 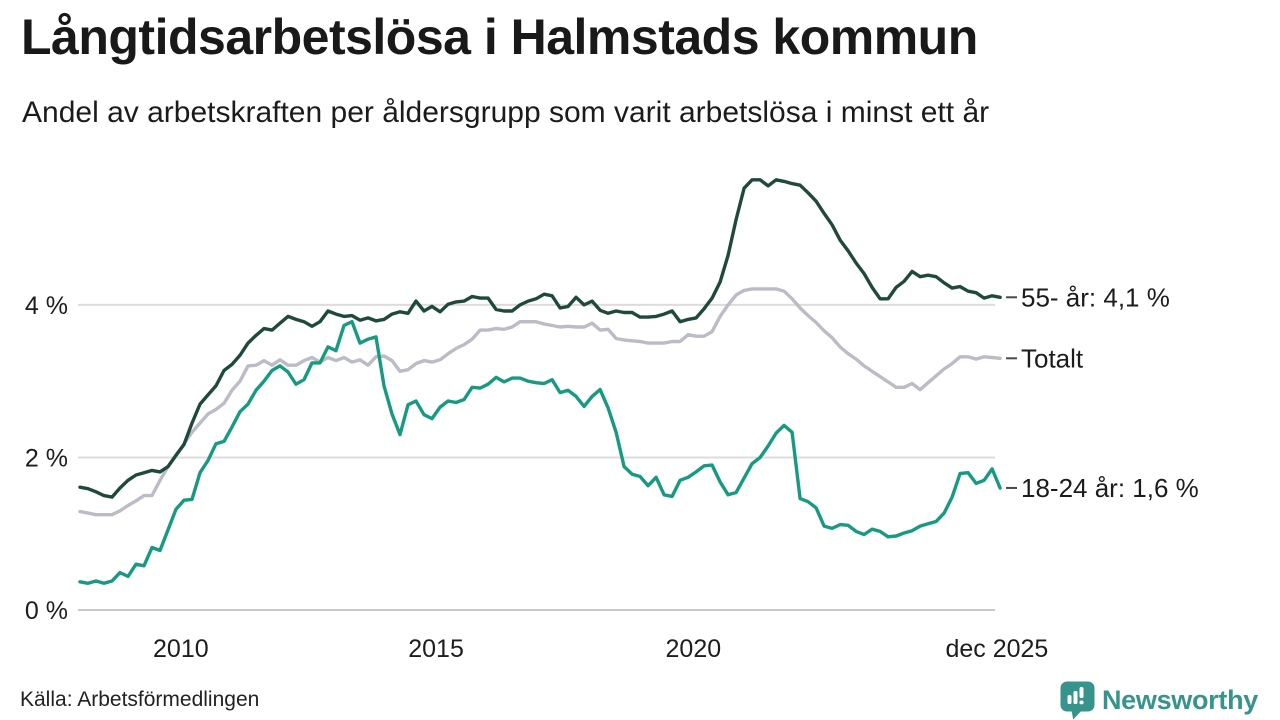 I want to click on x-axis-tick-label: 2015, so click(x=436, y=649).